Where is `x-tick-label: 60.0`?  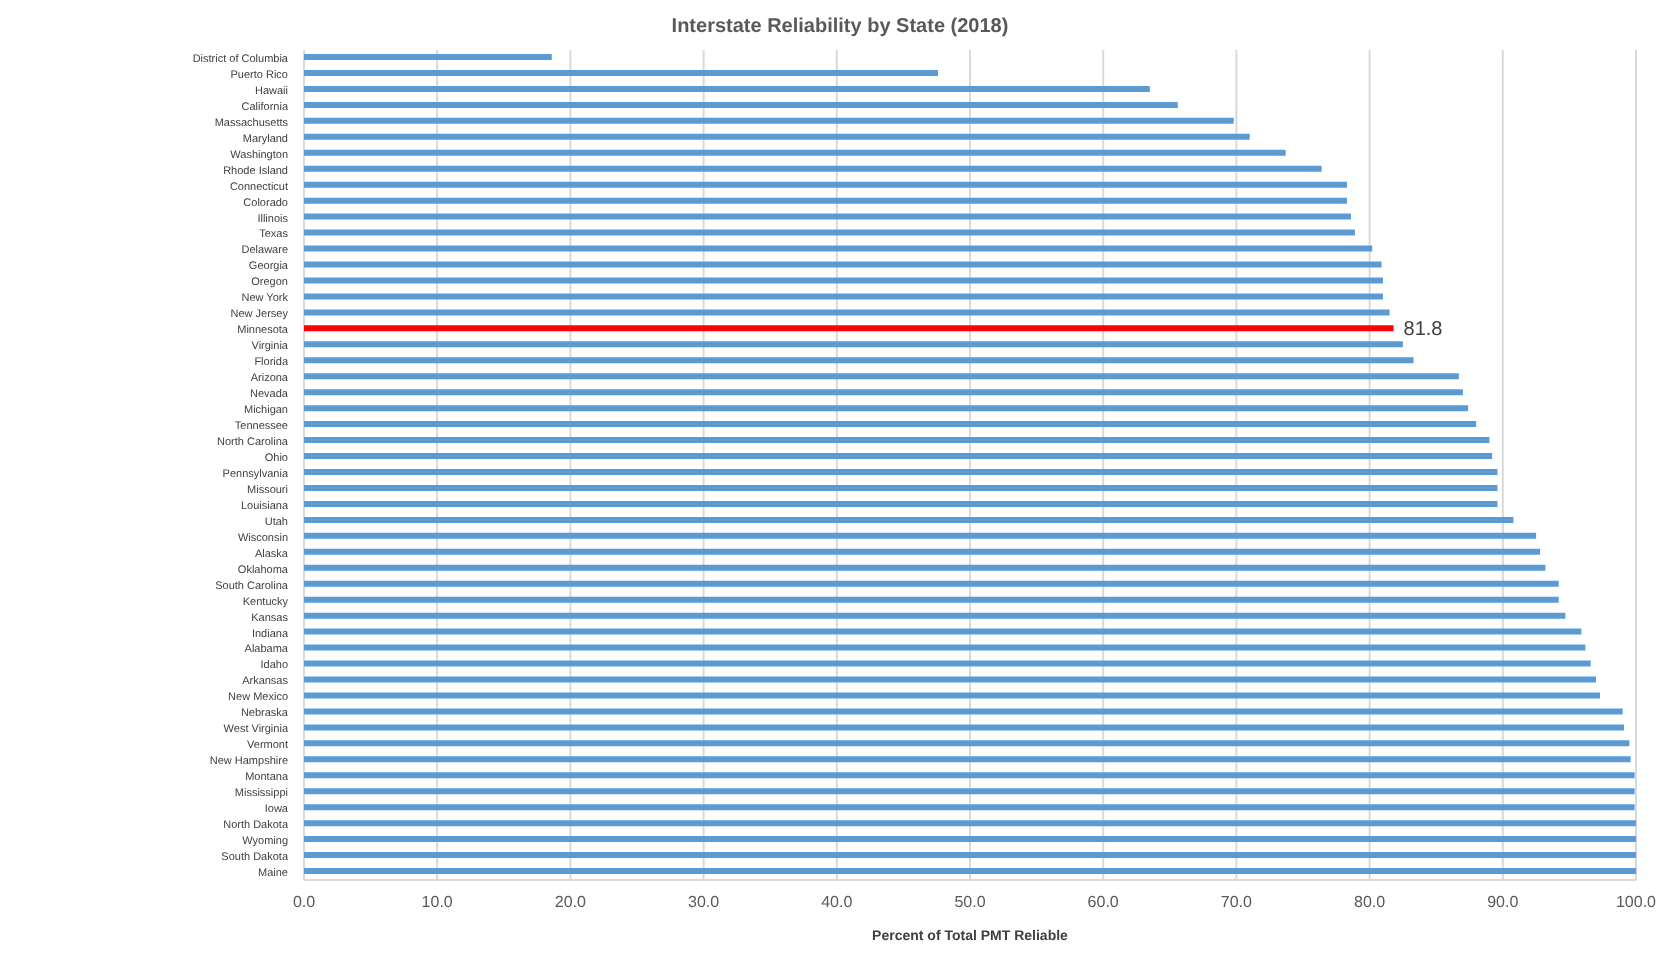 x-tick-label: 60.0 is located at coordinates (1103, 902).